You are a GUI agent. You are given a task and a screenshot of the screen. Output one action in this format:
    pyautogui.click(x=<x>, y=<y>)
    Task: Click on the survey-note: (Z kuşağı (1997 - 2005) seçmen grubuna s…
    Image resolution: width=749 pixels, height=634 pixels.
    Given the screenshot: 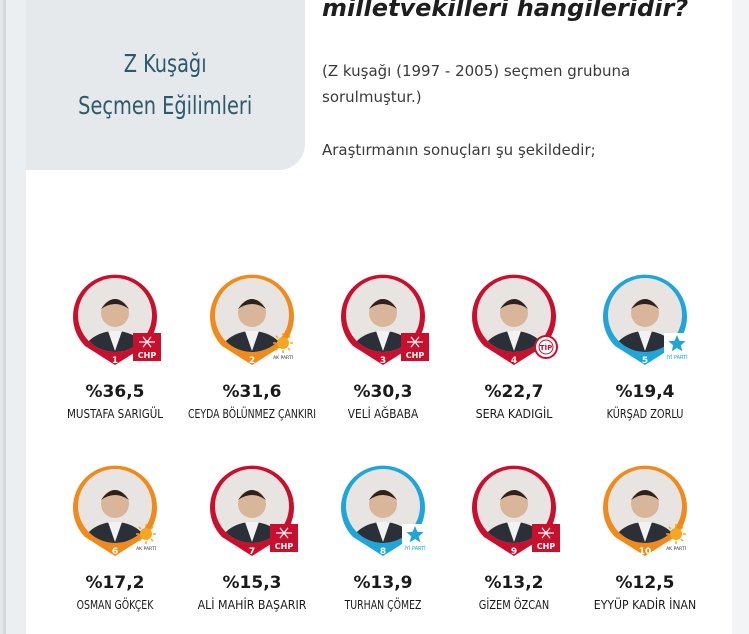 What is the action you would take?
    pyautogui.click(x=476, y=84)
    